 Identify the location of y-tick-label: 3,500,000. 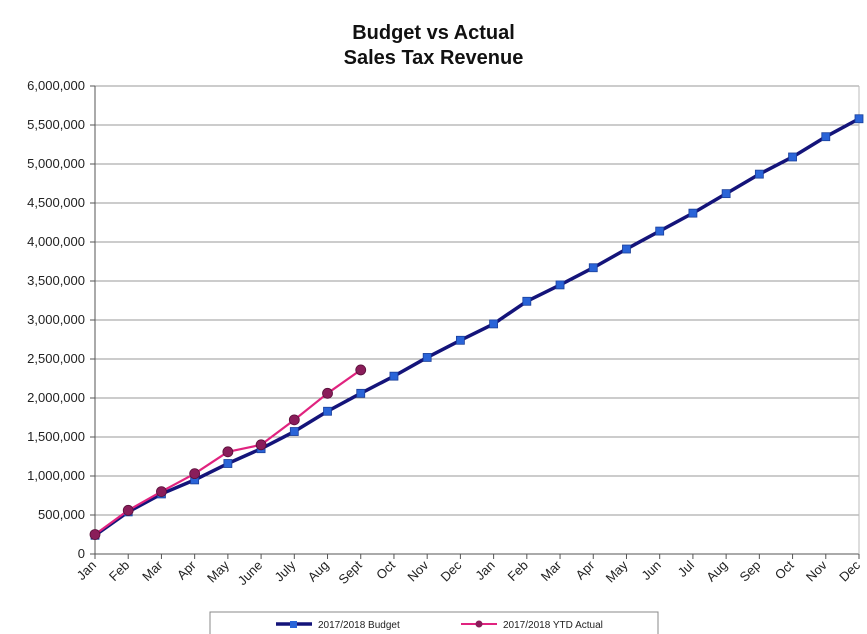
(56, 280).